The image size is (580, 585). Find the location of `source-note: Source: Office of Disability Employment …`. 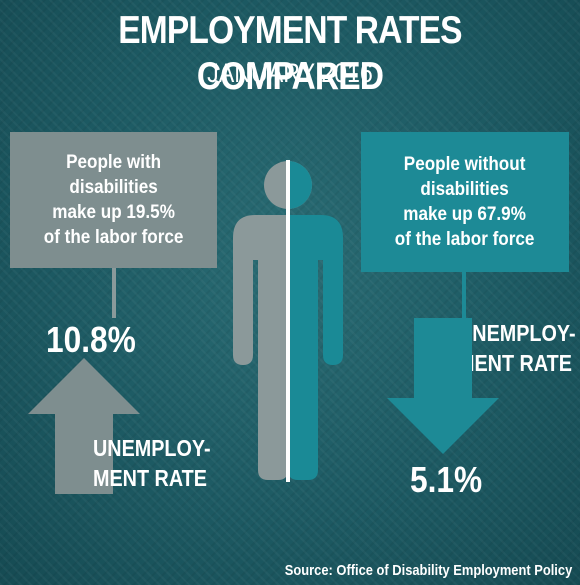

source-note: Source: Office of Disability Employment … is located at coordinates (428, 570).